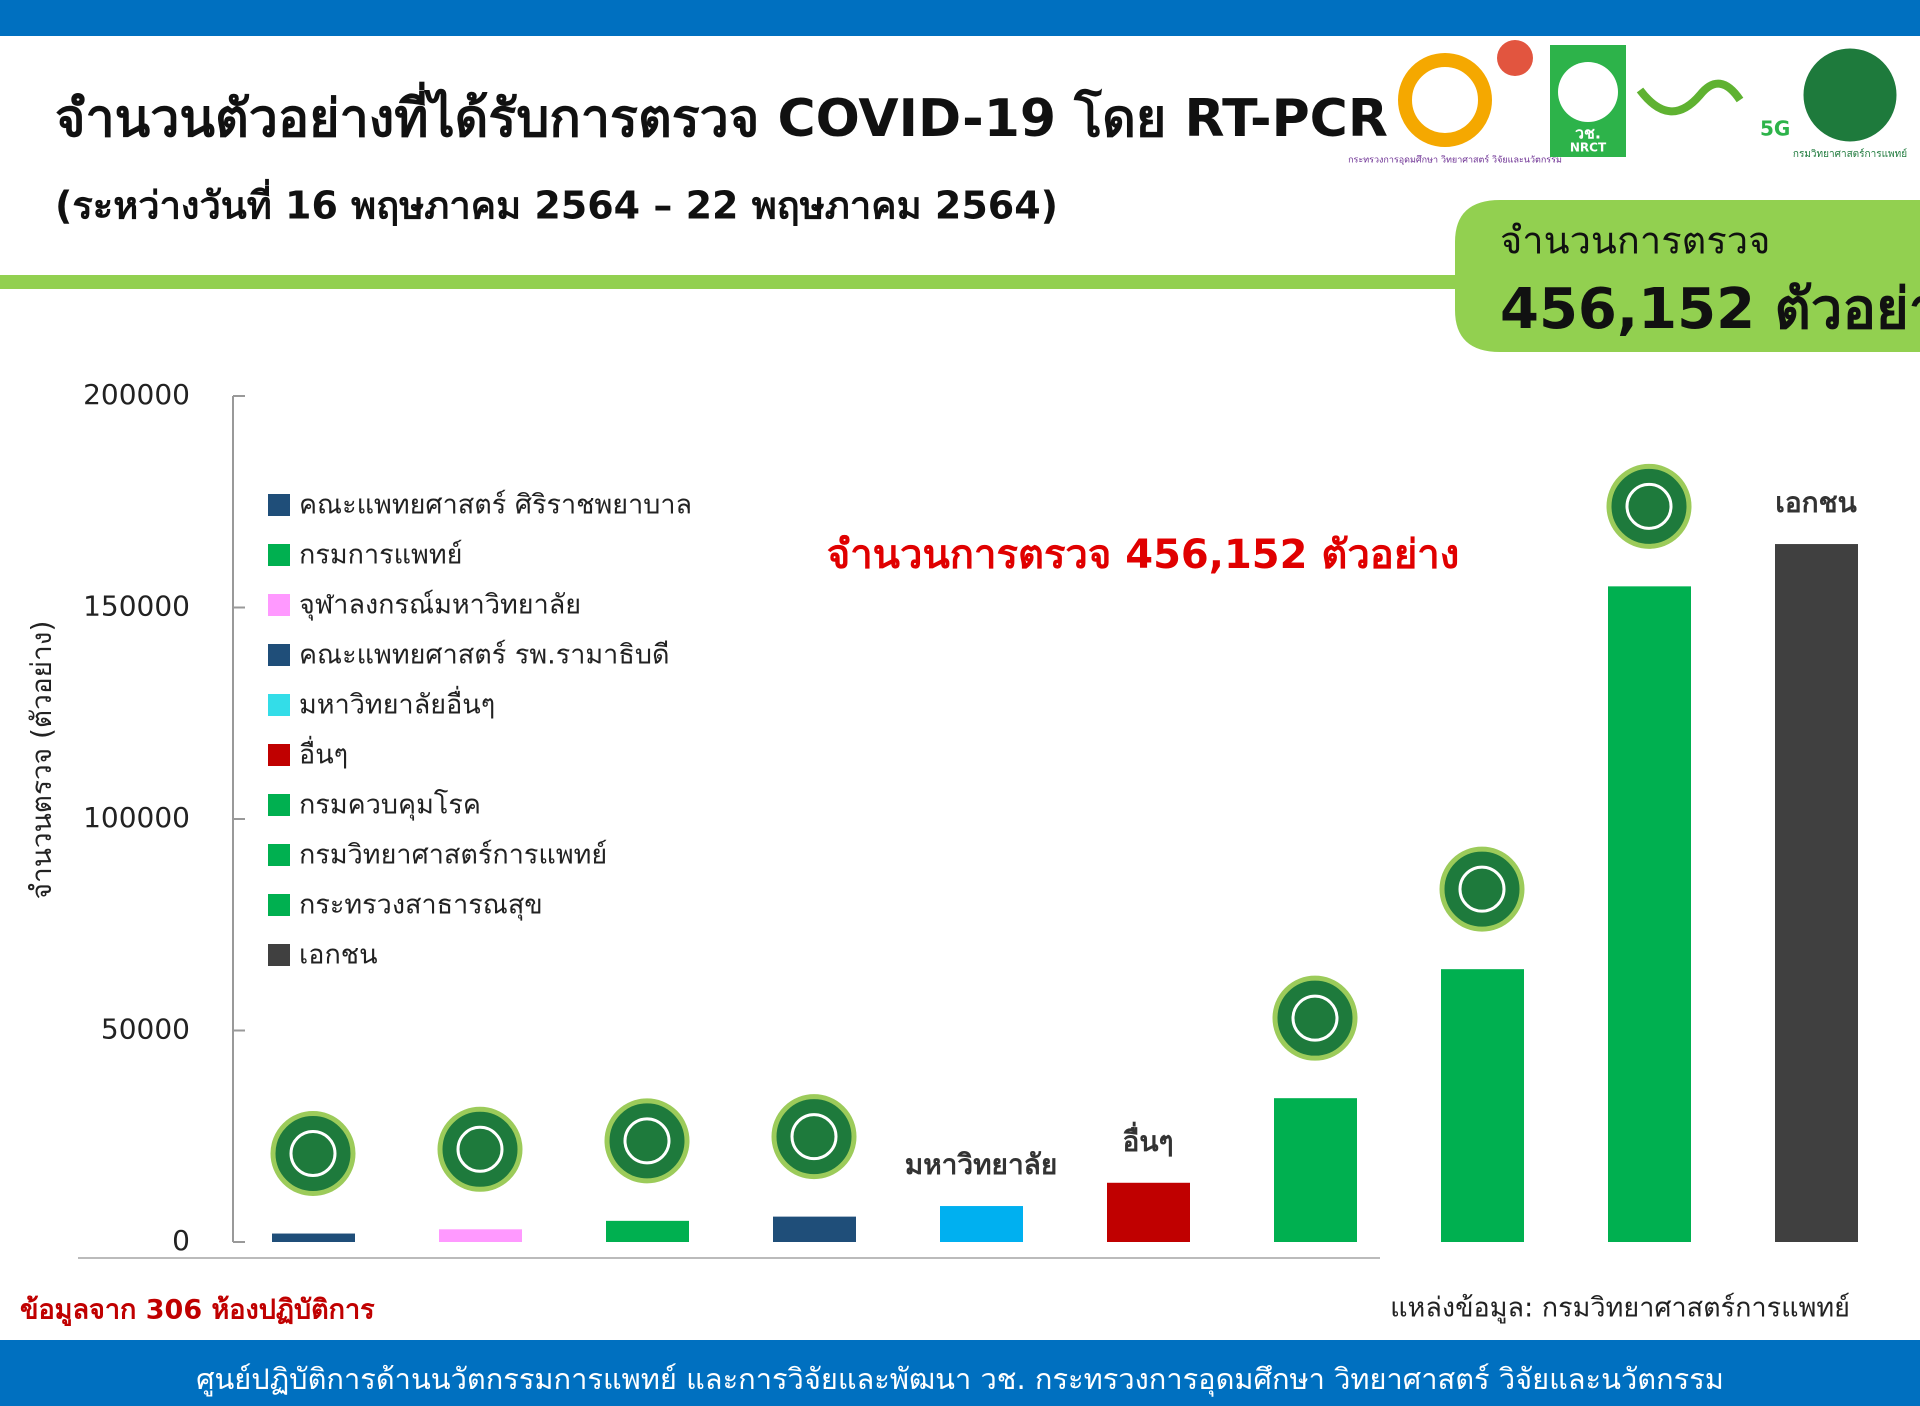 The width and height of the screenshot is (1920, 1406). I want to click on badge-label: จำนวนการตรวจ, so click(1635, 241).